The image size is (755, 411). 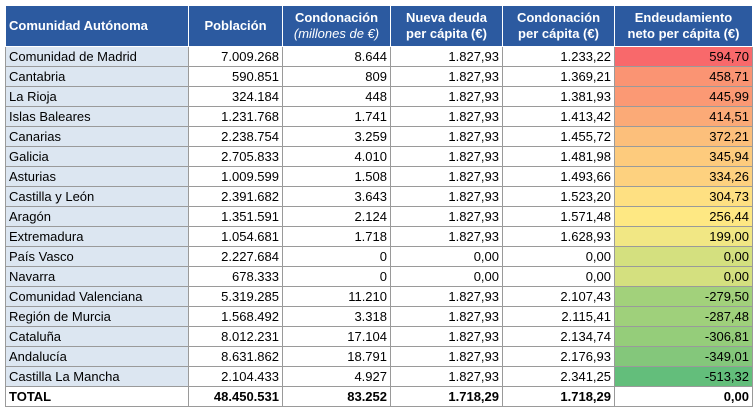 I want to click on region-cell: Región de Murcia, so click(x=97, y=316).